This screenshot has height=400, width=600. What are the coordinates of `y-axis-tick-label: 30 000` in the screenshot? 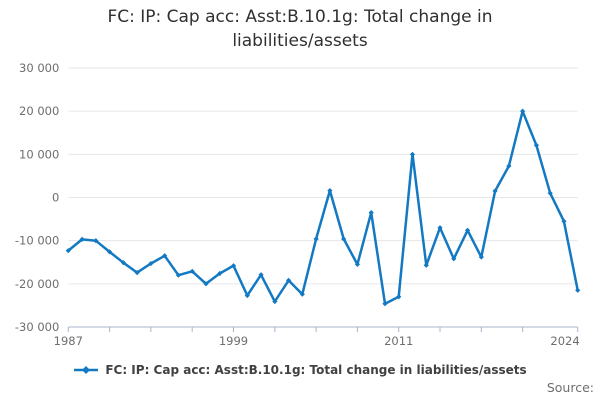 It's located at (39, 68).